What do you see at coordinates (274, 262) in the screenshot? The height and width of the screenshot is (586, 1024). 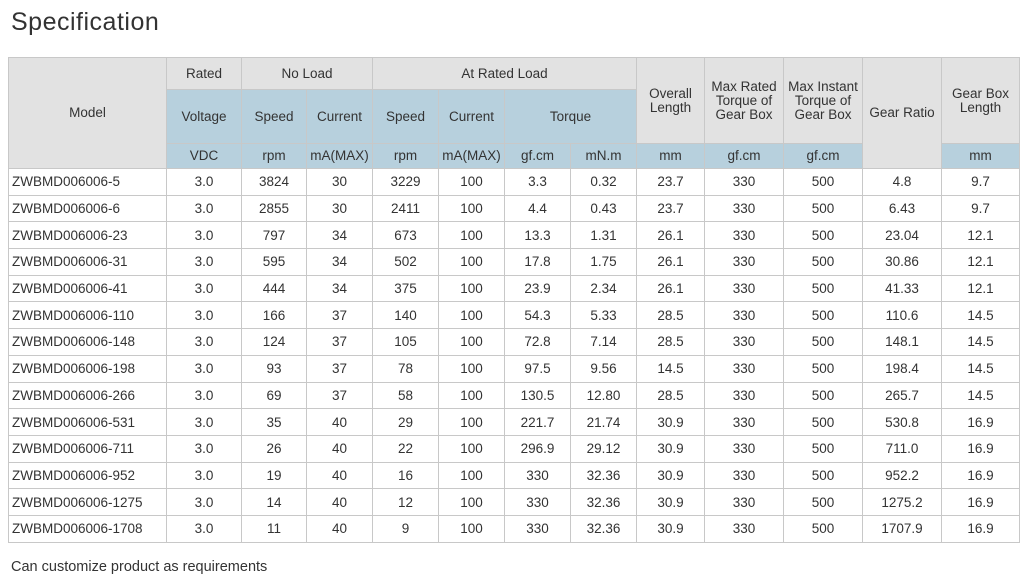 I see `value-cell: 595` at bounding box center [274, 262].